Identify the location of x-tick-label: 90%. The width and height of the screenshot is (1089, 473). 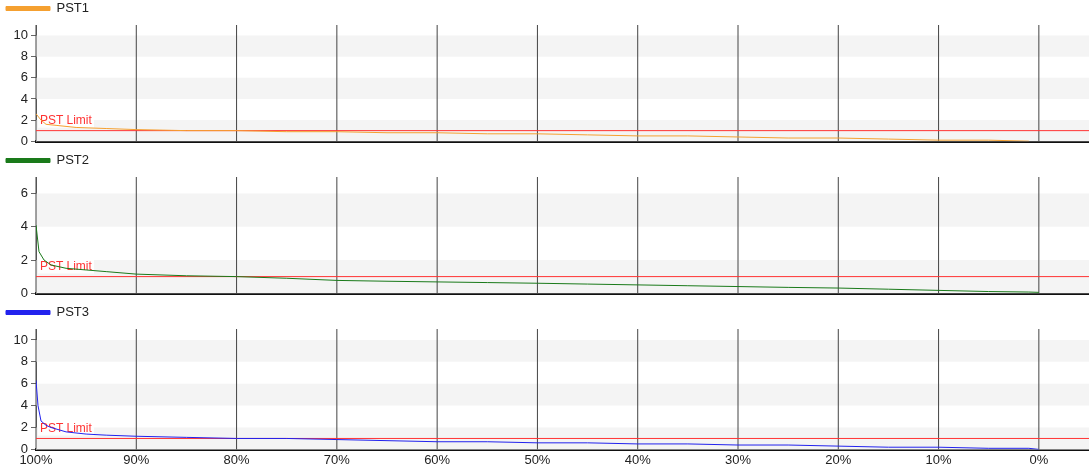
(136, 459).